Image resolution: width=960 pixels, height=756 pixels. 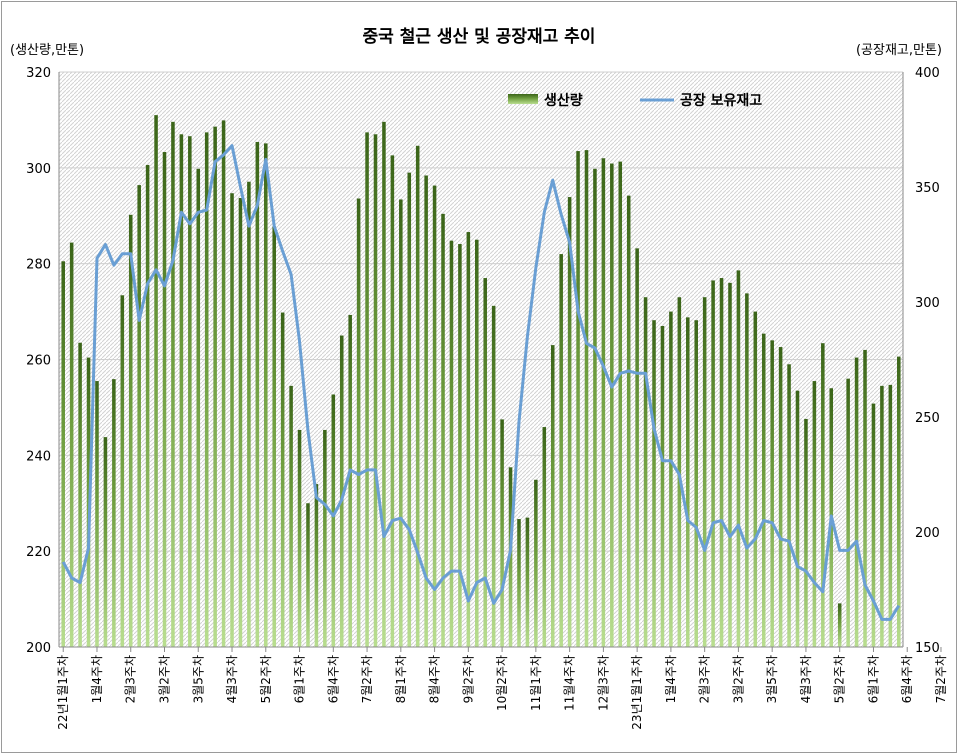 What do you see at coordinates (401, 679) in the screenshot?
I see `x-tick-label: 8월1주차` at bounding box center [401, 679].